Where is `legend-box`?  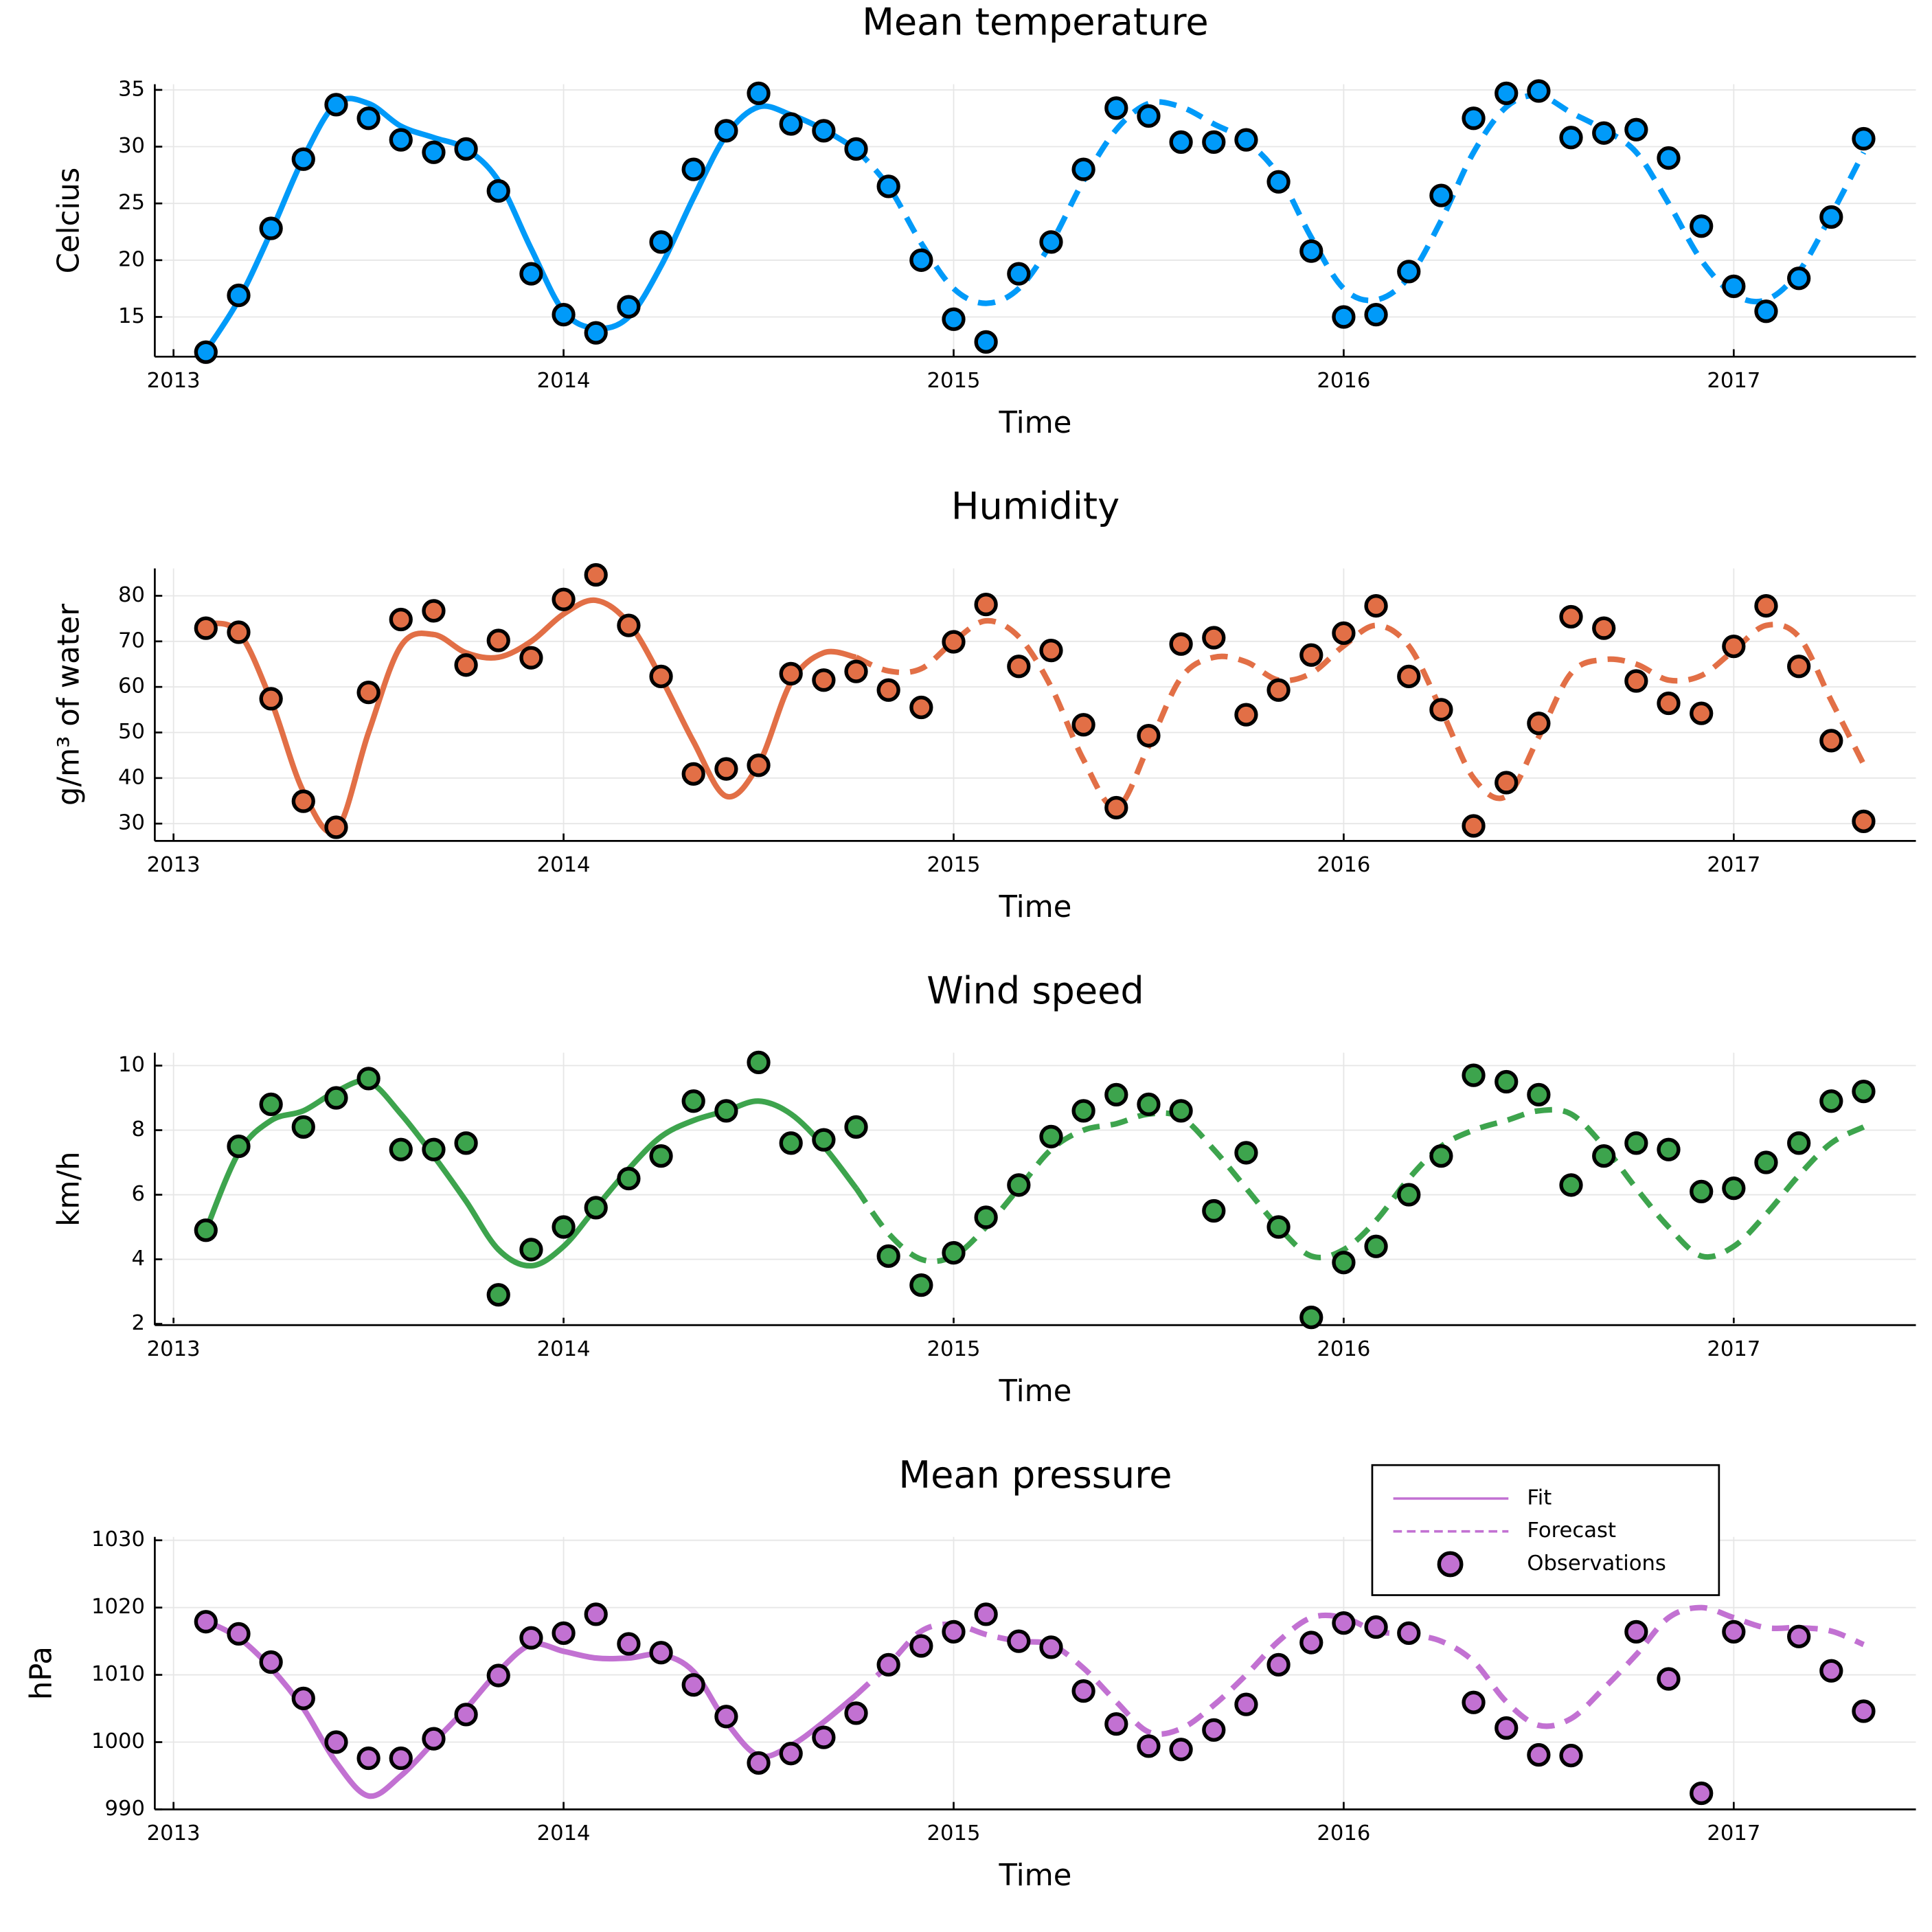
legend-box is located at coordinates (1545, 1530).